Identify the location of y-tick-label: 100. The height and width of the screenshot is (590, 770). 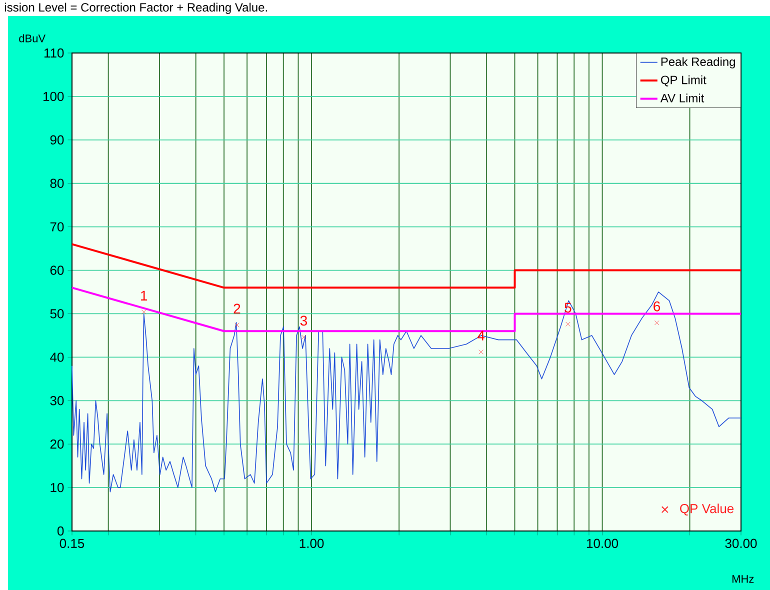
(54, 97).